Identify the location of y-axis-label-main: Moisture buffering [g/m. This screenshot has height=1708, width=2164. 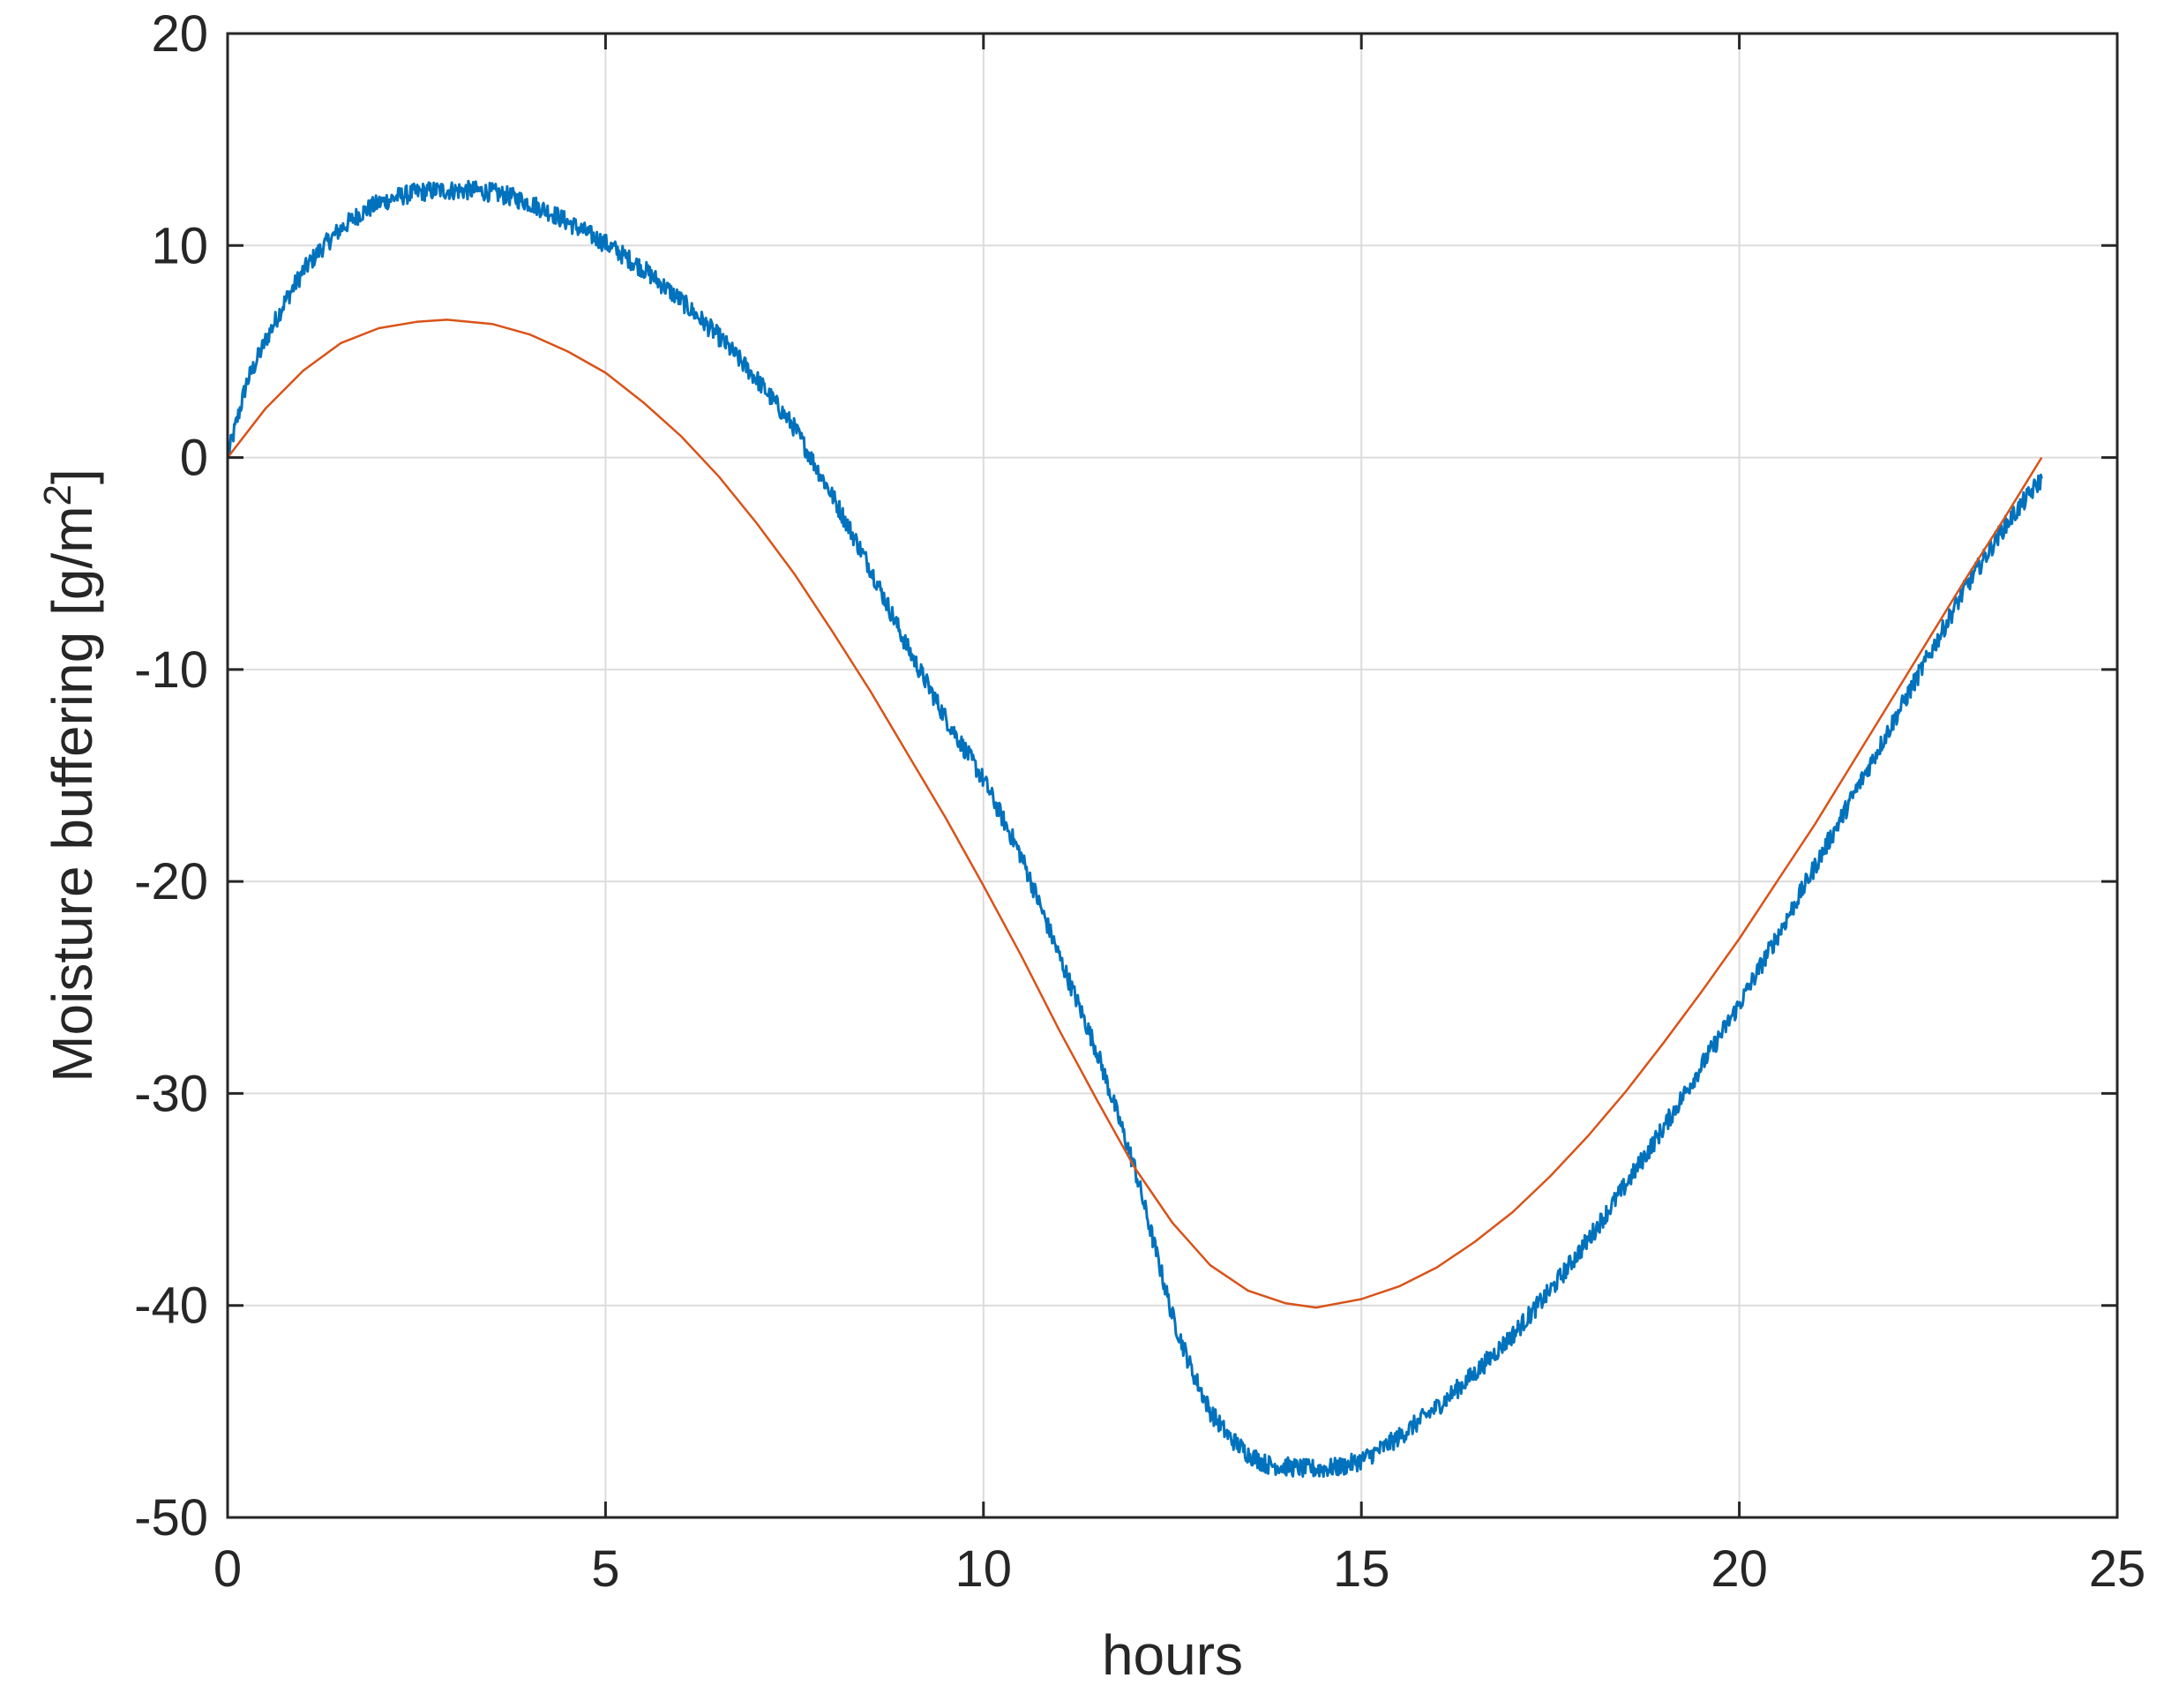
(73, 794).